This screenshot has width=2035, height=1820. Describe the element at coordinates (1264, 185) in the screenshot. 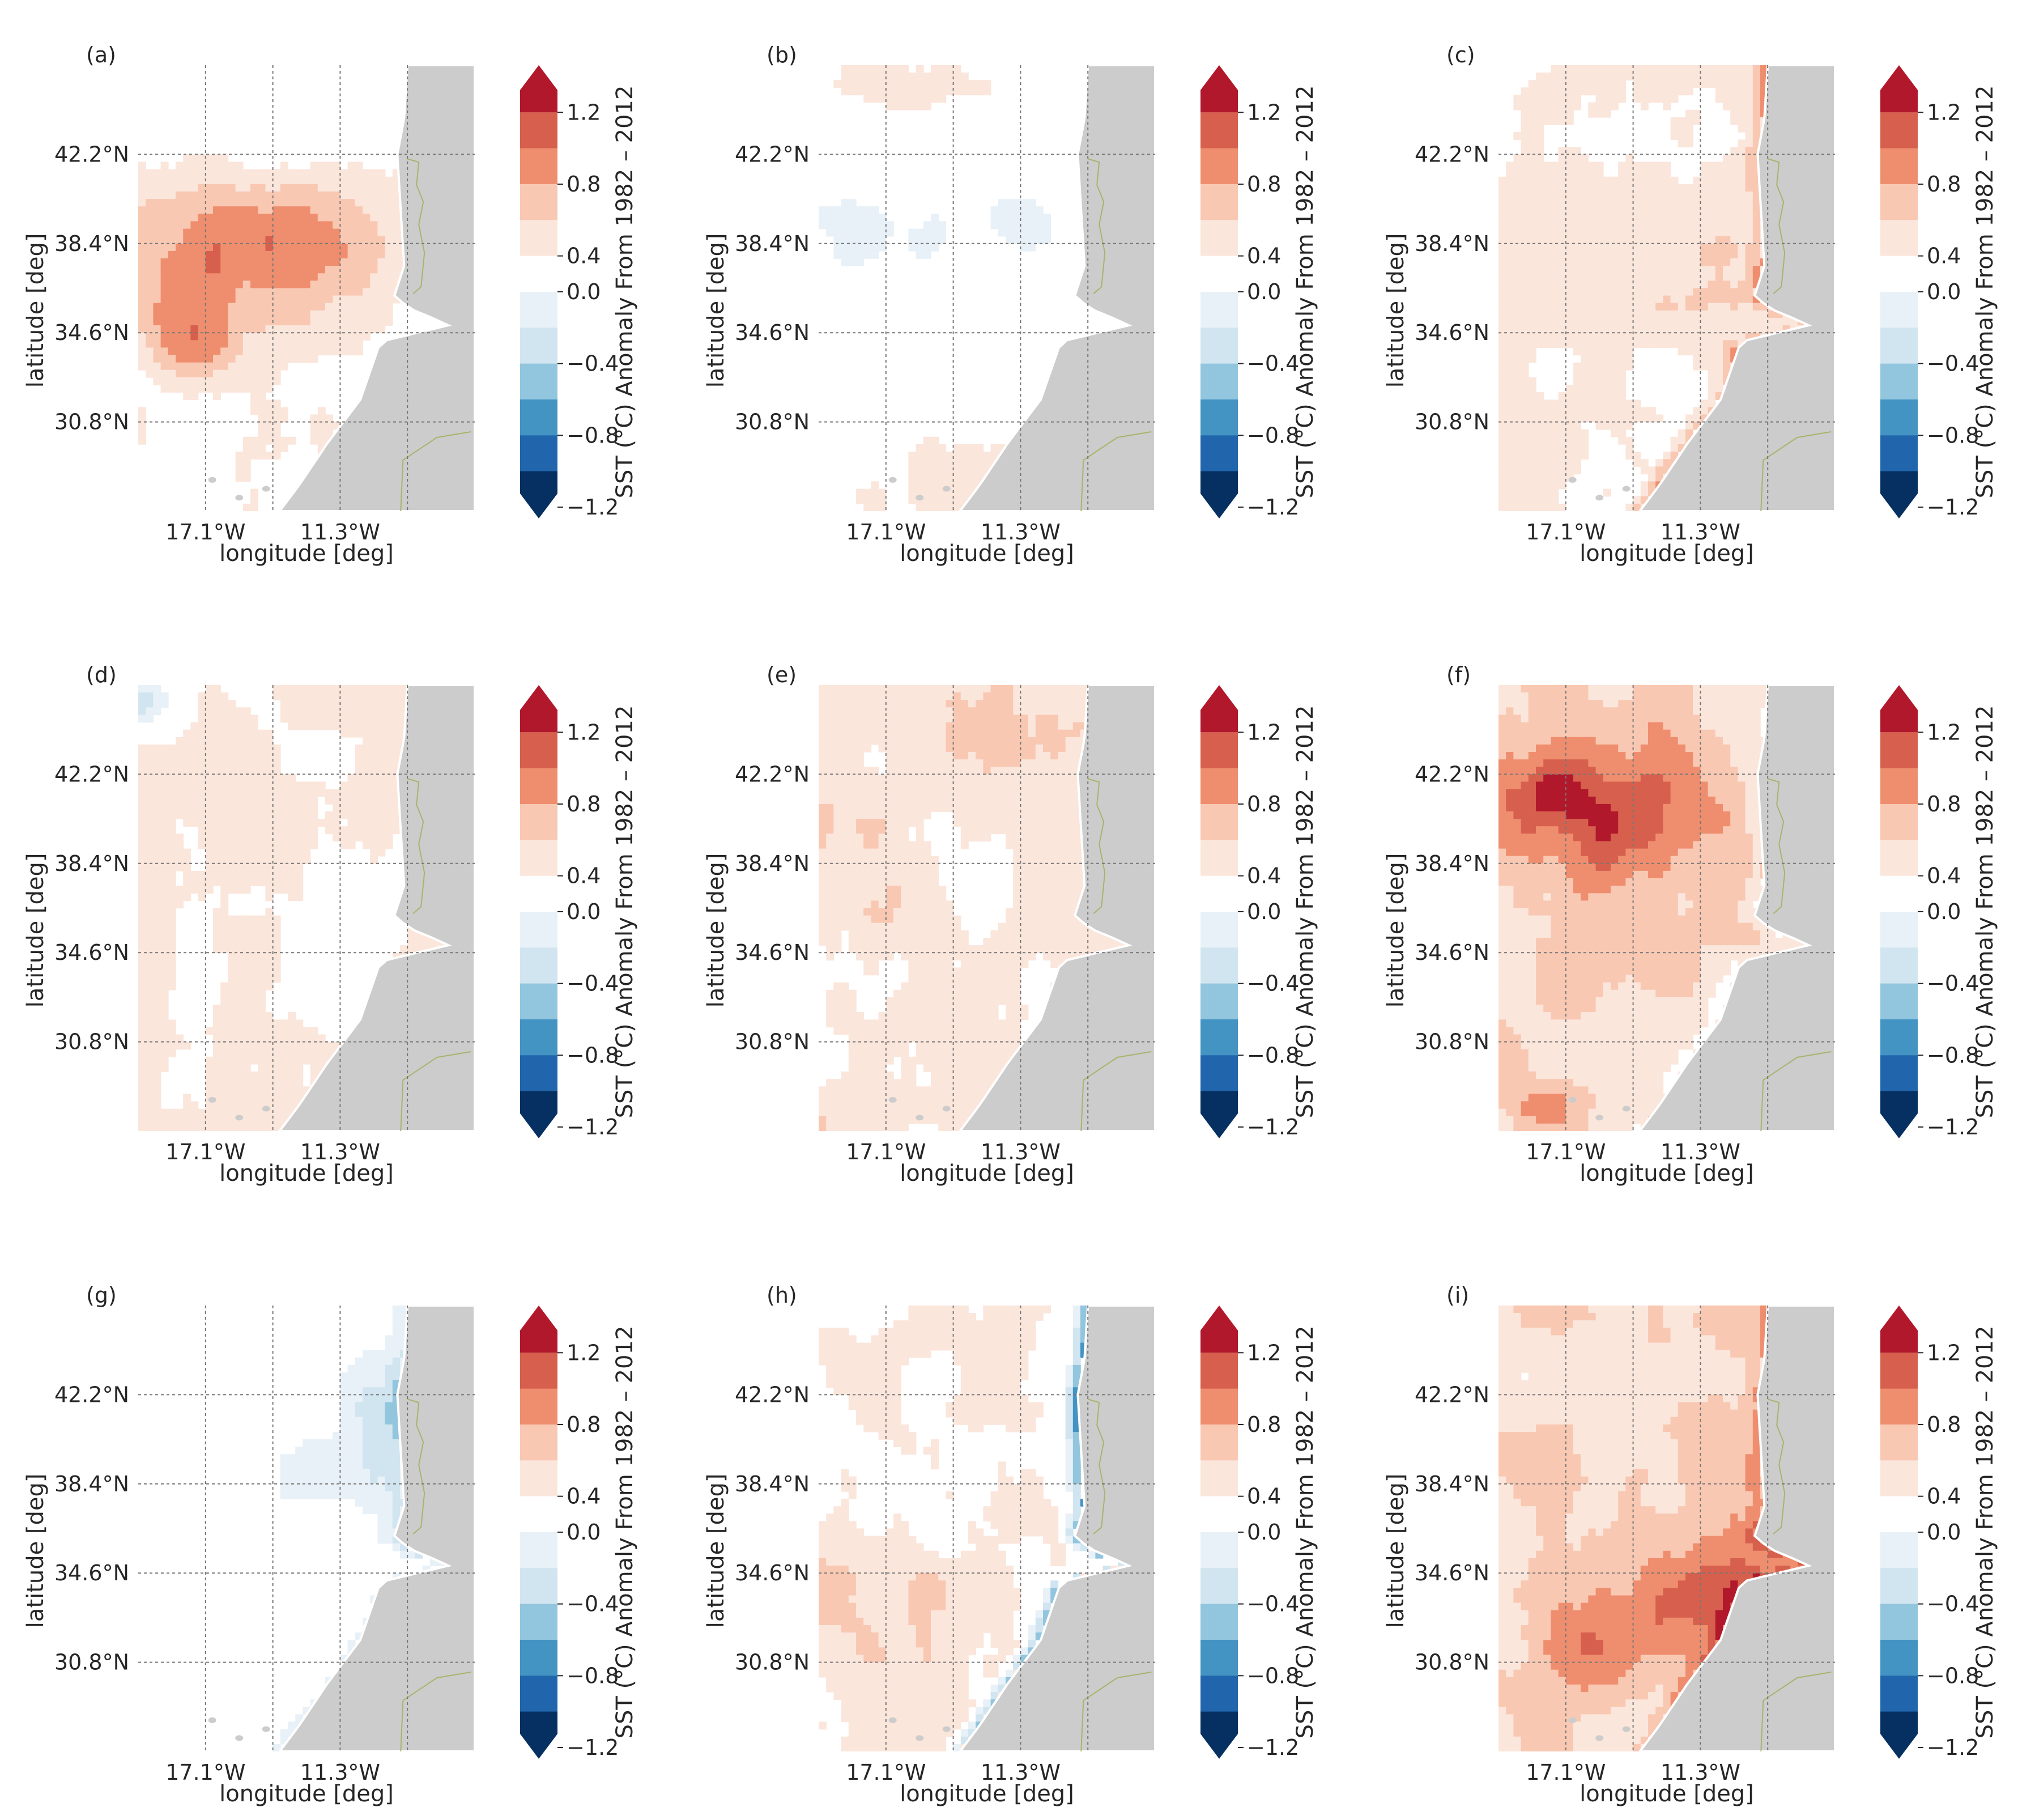

I see `colorbar-tick-label: 0.8` at that location.